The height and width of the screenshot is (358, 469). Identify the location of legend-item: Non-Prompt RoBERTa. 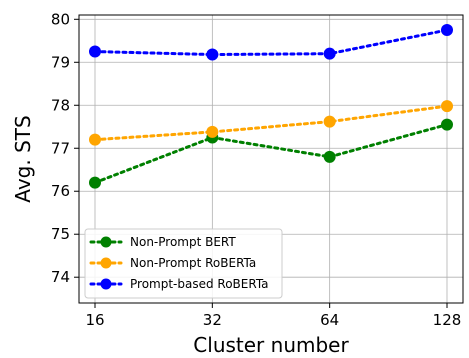
(172, 263).